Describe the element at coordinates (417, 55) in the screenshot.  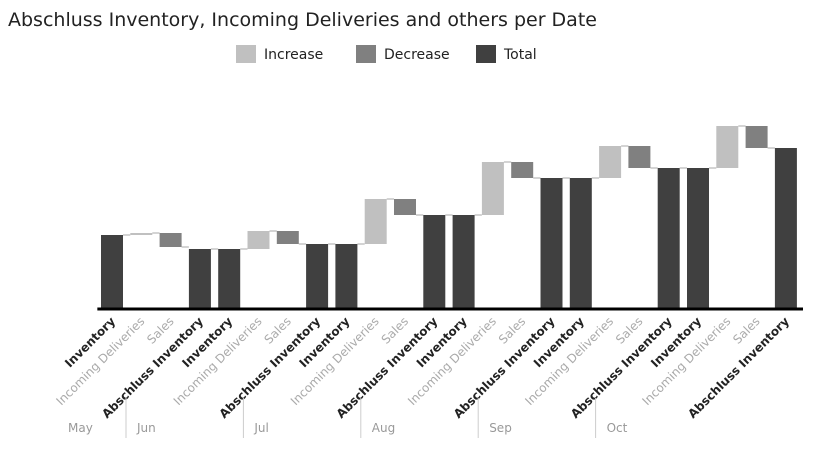
I see `legend-label: Decrease` at that location.